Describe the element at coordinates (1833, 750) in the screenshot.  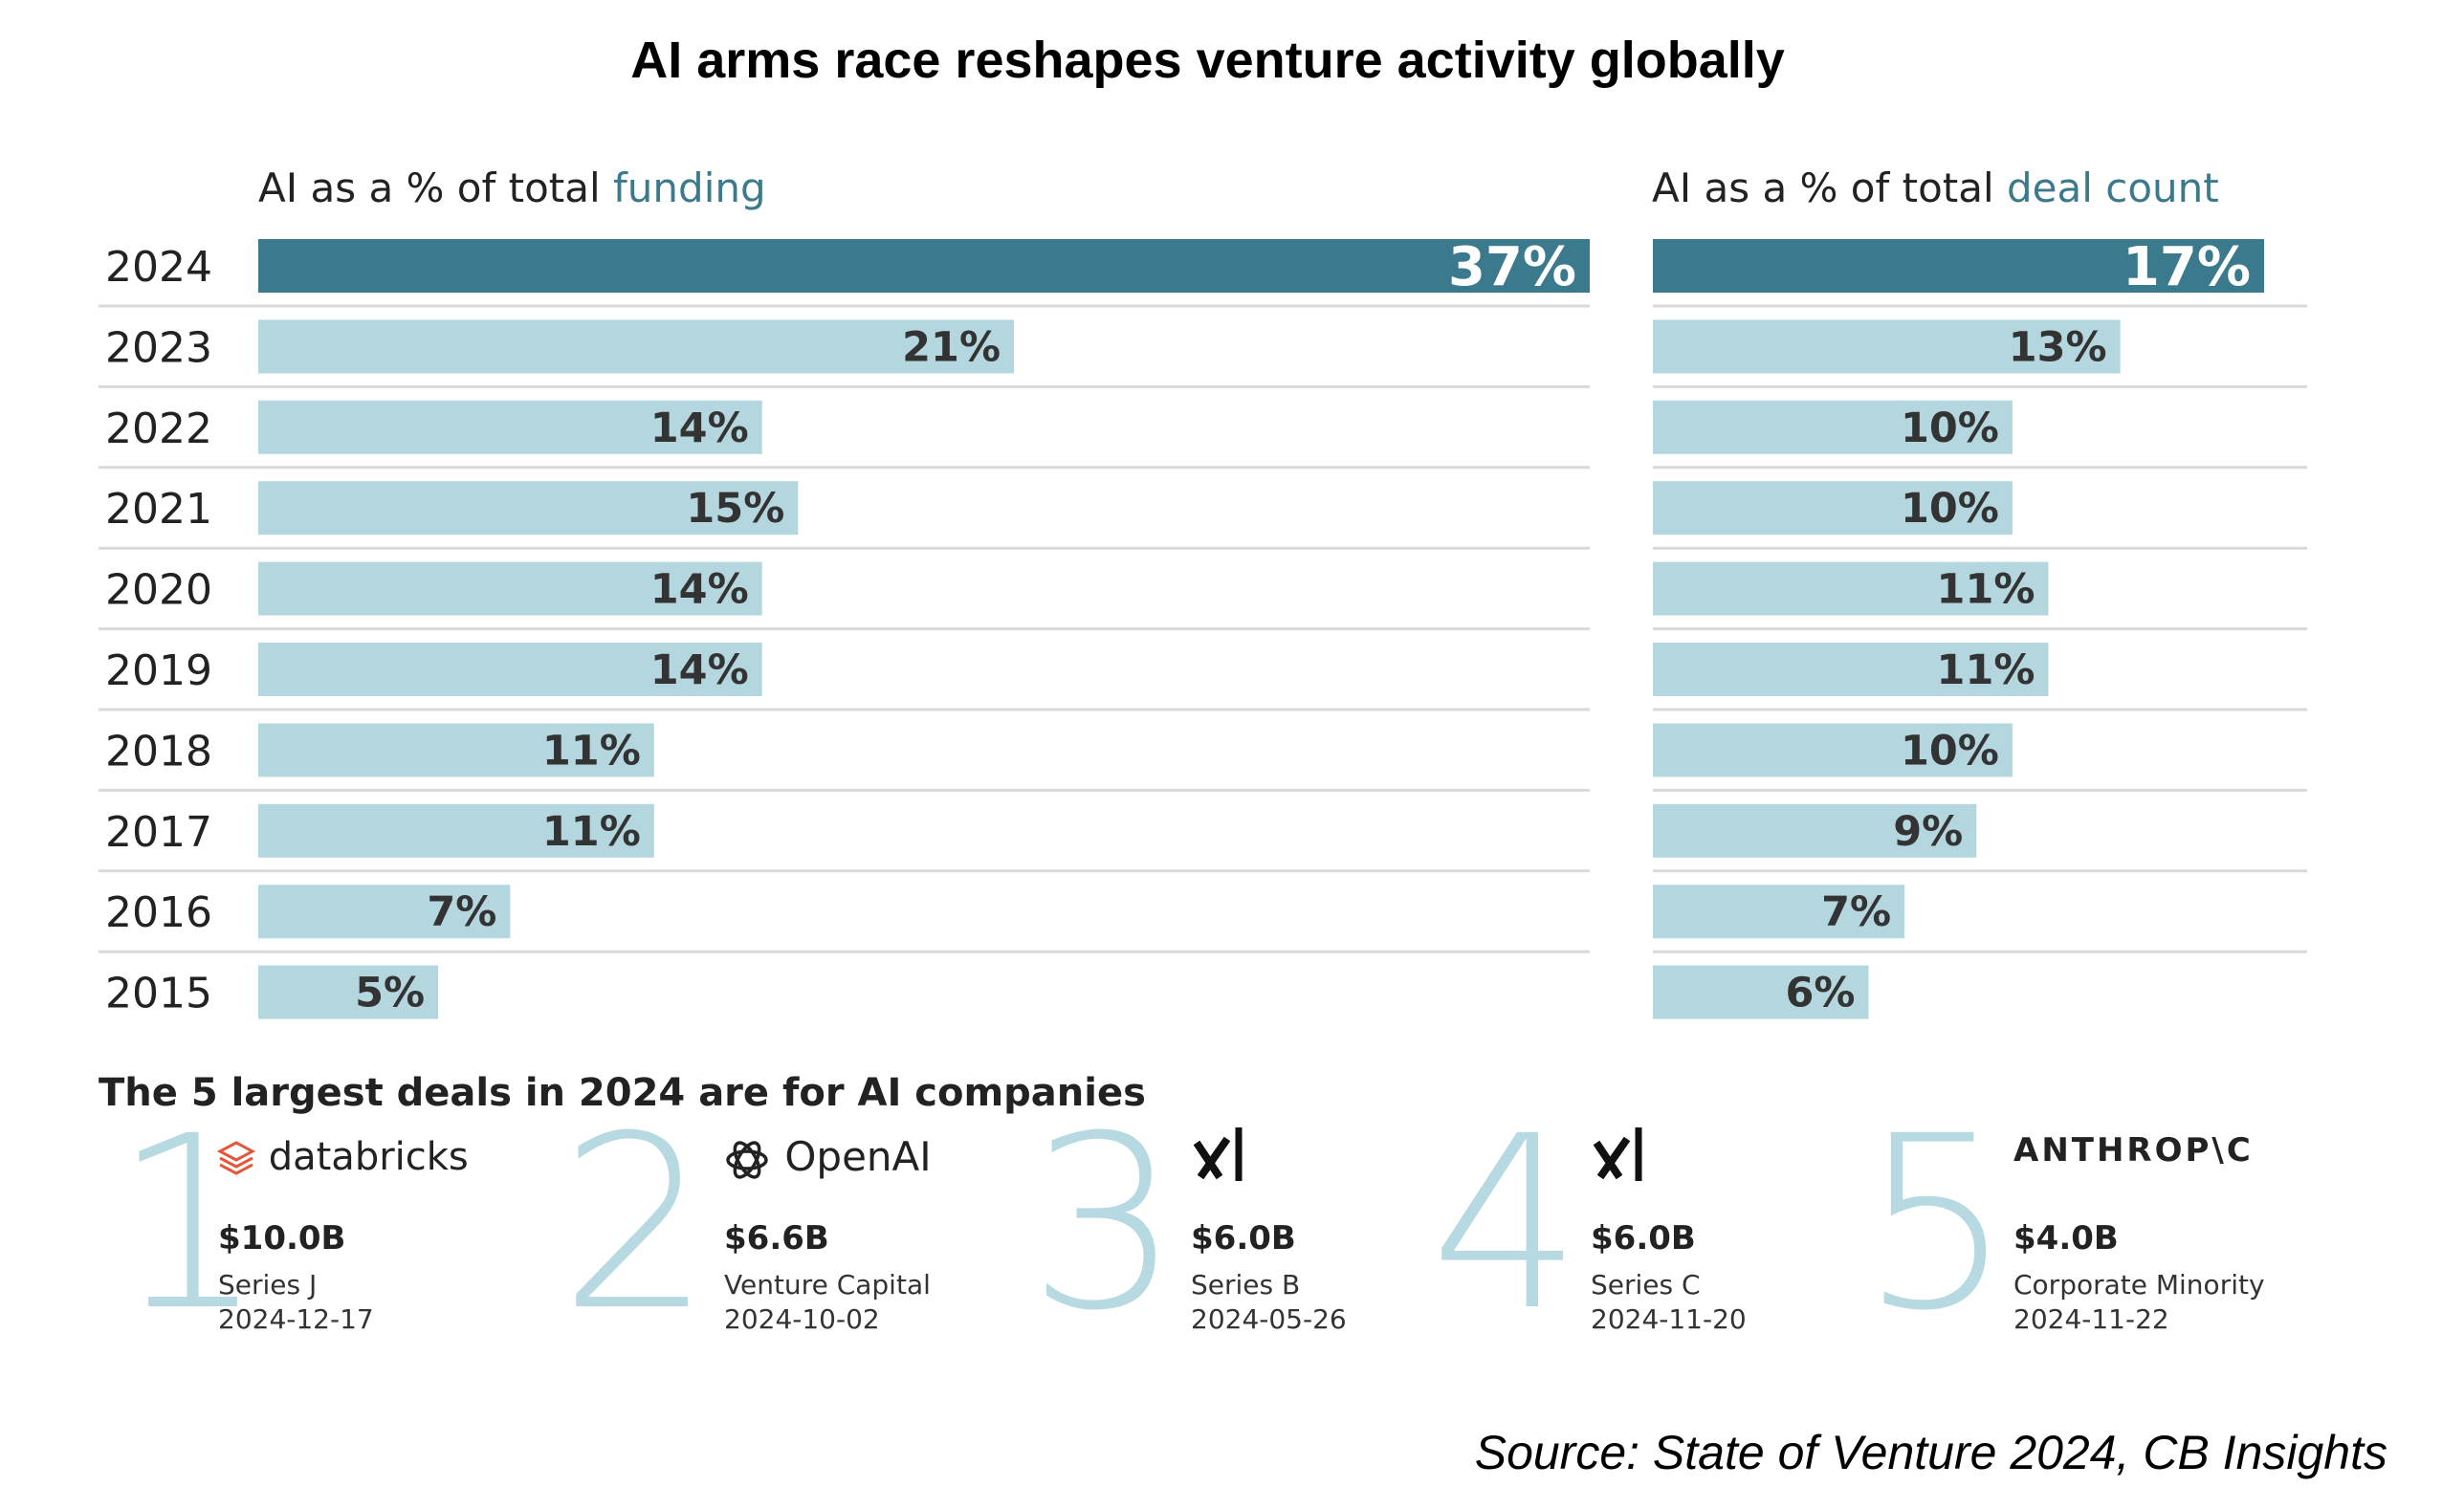
I see `deals-bar-2018` at that location.